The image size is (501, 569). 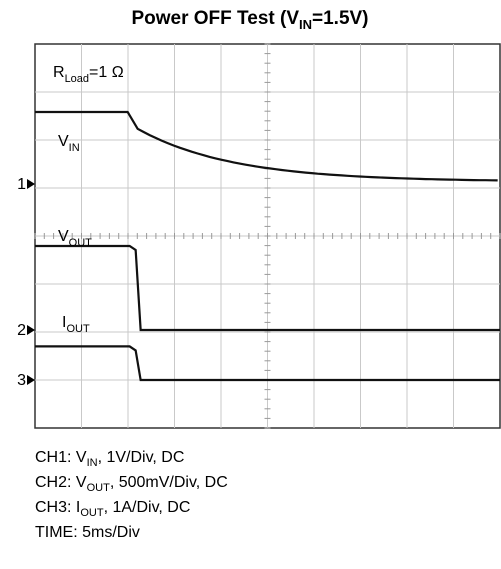 I want to click on channel-marker-1: 1, so click(x=21, y=184).